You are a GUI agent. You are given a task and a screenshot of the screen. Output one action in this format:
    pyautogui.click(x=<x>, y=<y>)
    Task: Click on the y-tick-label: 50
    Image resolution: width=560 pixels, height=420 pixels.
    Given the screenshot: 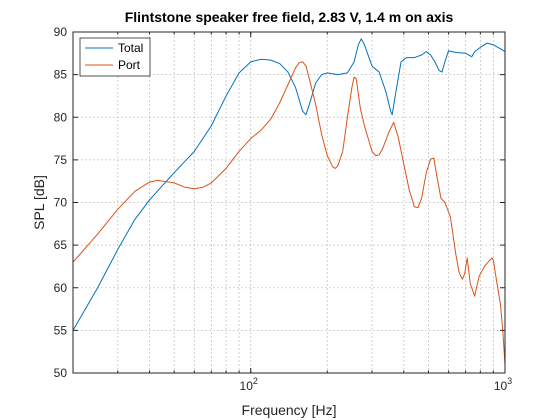 What is the action you would take?
    pyautogui.click(x=61, y=373)
    